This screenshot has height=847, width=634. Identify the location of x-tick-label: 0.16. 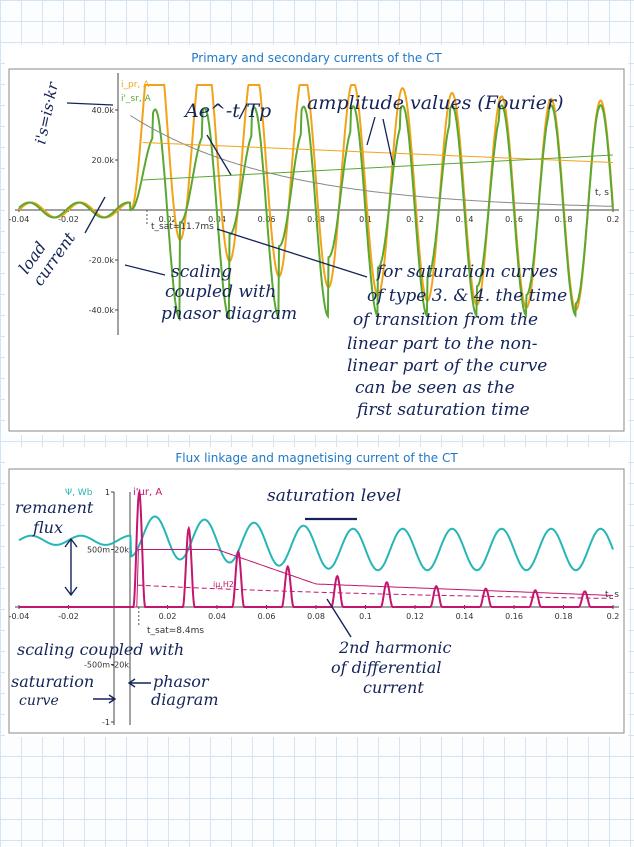
(514, 616).